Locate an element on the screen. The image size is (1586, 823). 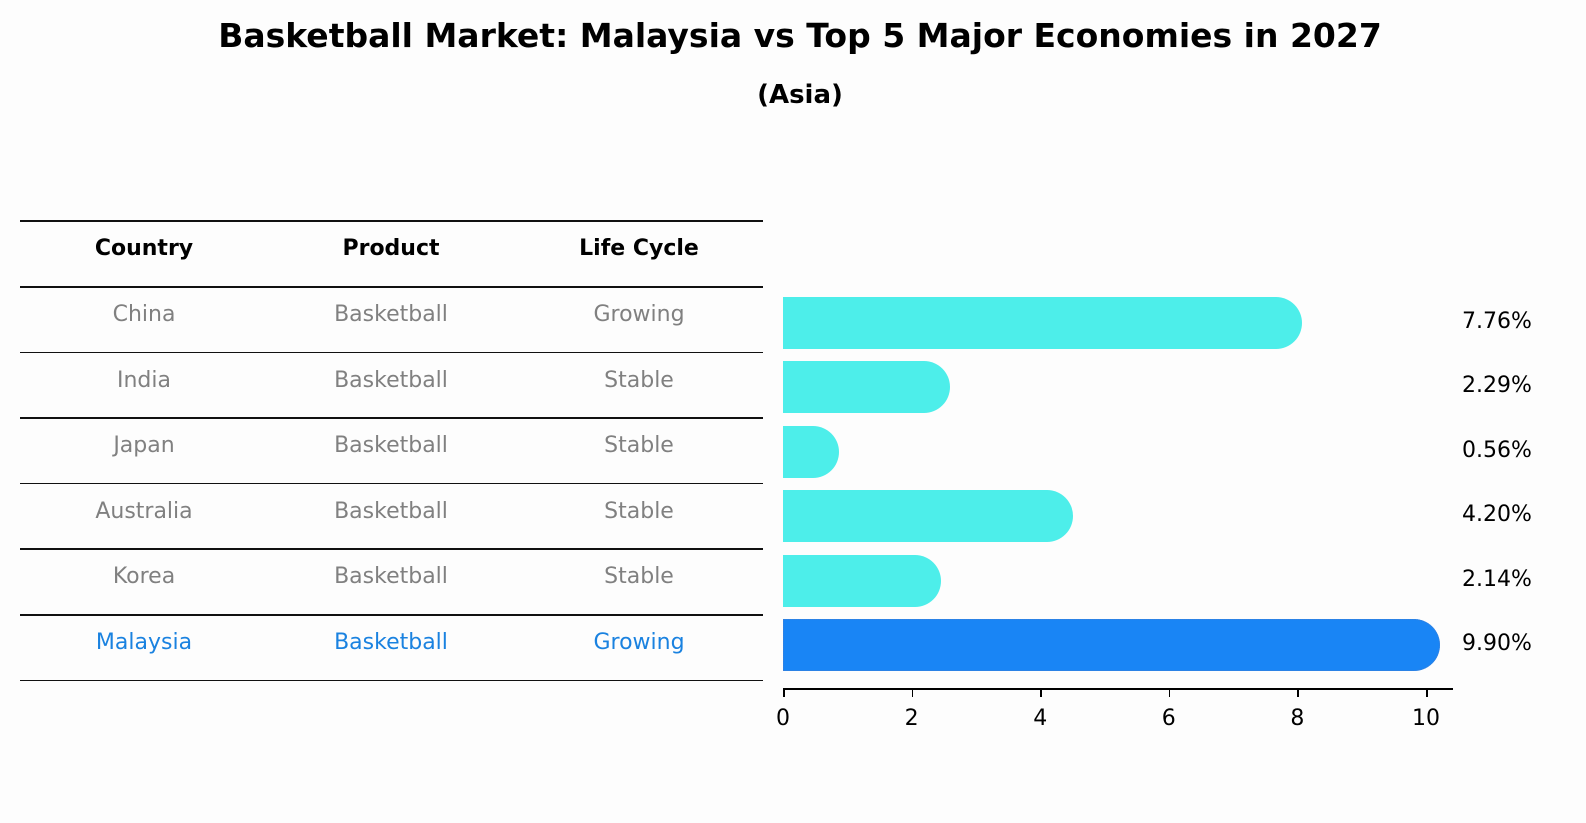
x-tick-label: 0 is located at coordinates (783, 718).